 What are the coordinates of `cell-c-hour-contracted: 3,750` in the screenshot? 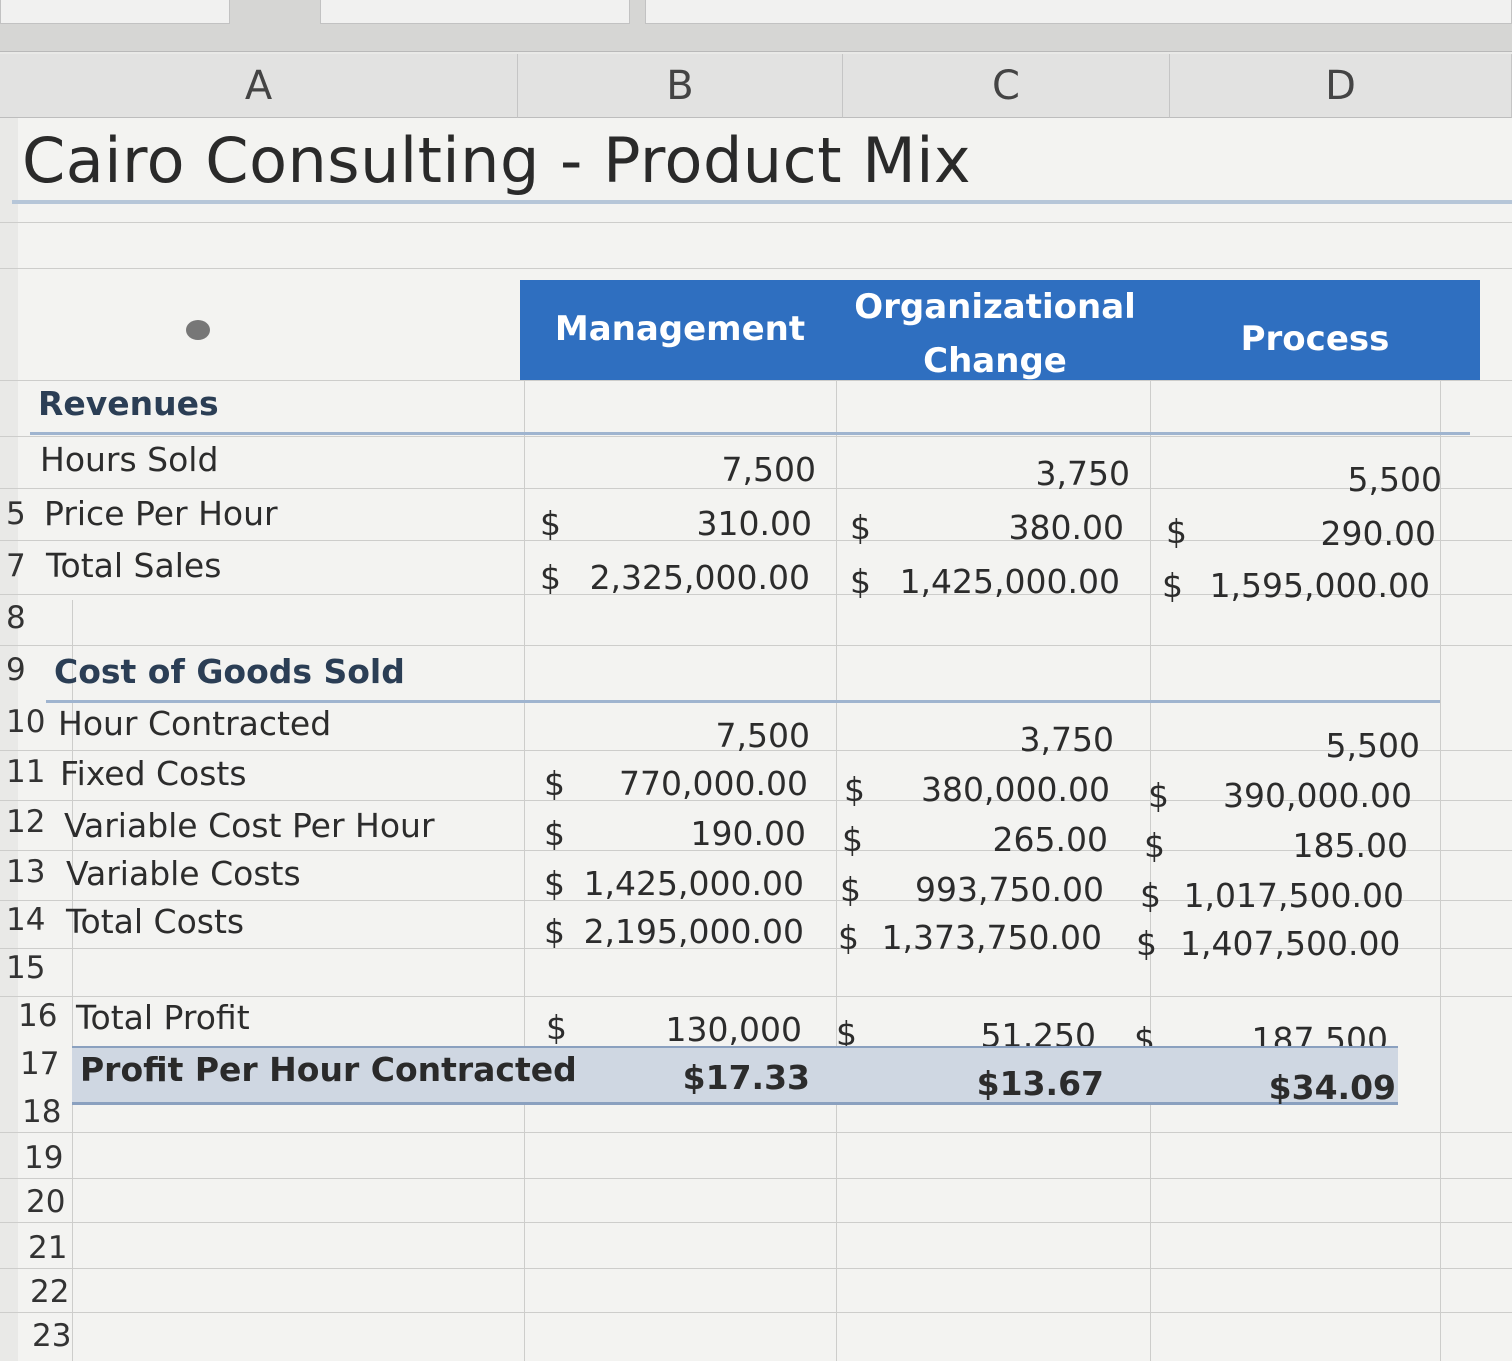 It's located at (1066, 739).